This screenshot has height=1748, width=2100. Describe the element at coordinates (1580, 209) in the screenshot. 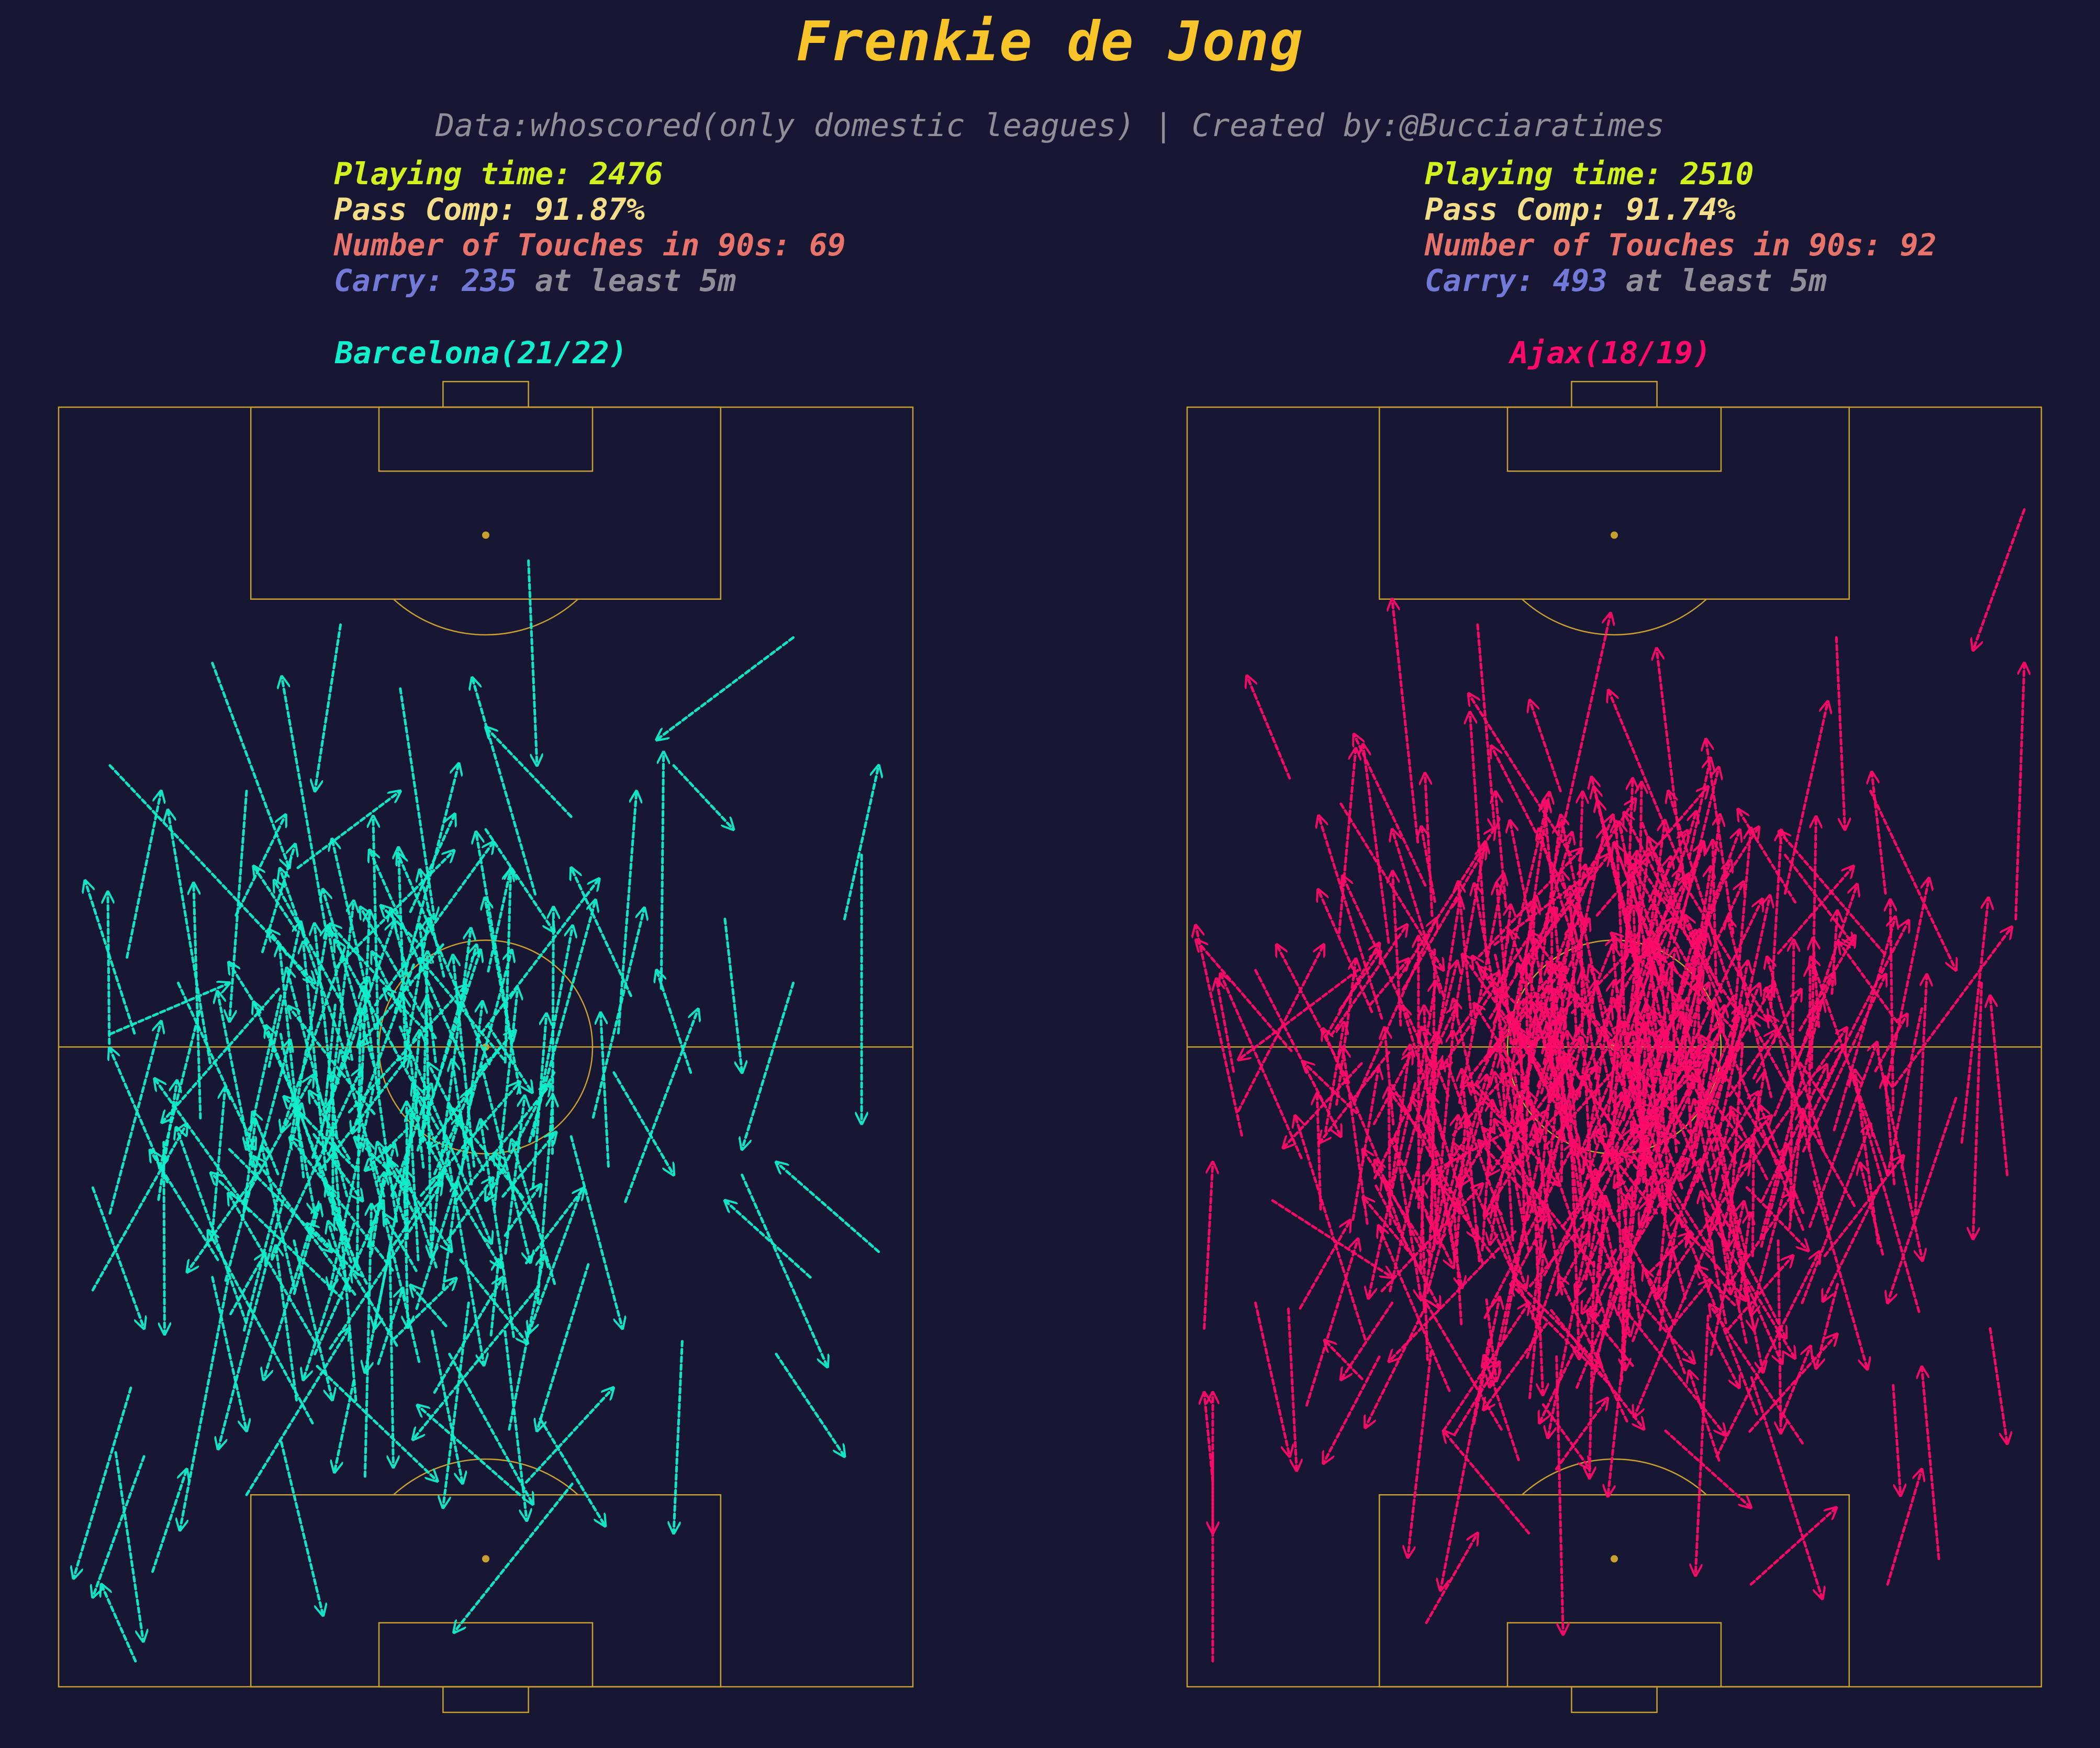

I see `ajax-pass-comp: Pass Comp: 91.74%` at that location.